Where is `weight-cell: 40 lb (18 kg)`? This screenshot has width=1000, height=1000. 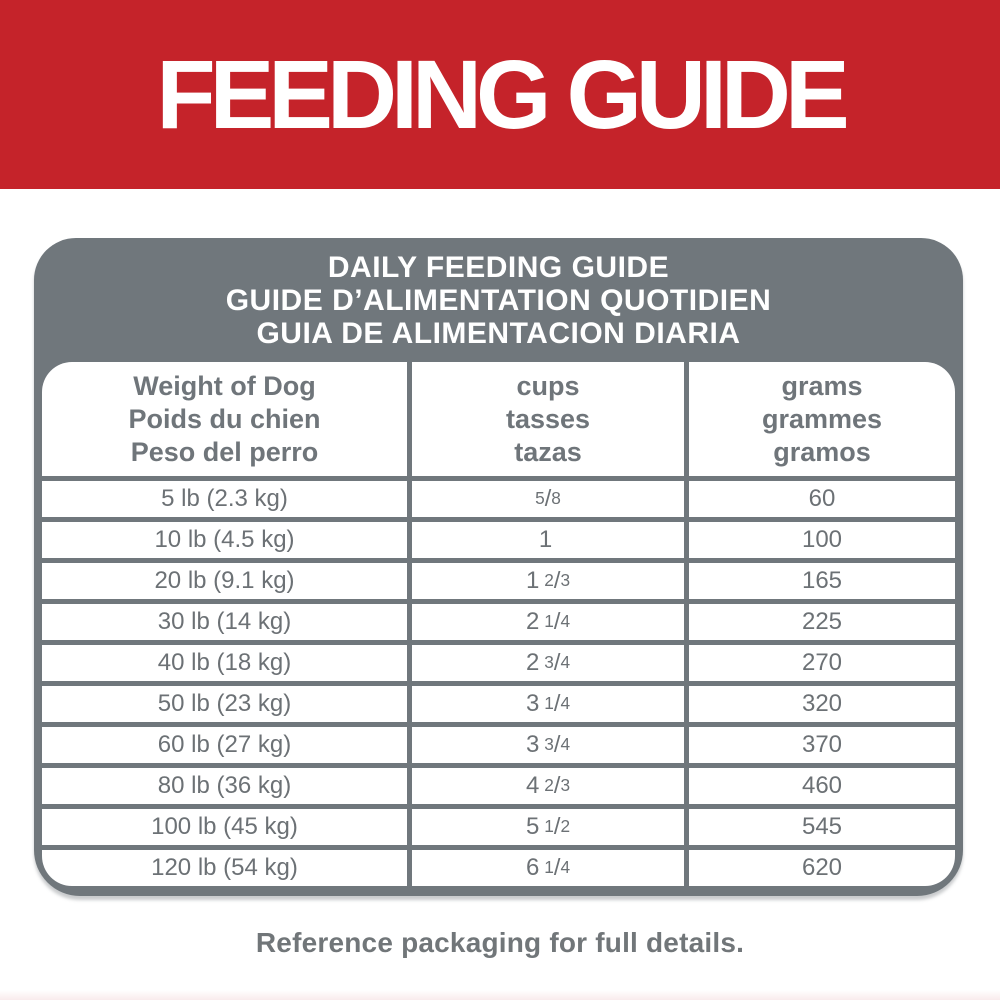 weight-cell: 40 lb (18 kg) is located at coordinates (224, 663).